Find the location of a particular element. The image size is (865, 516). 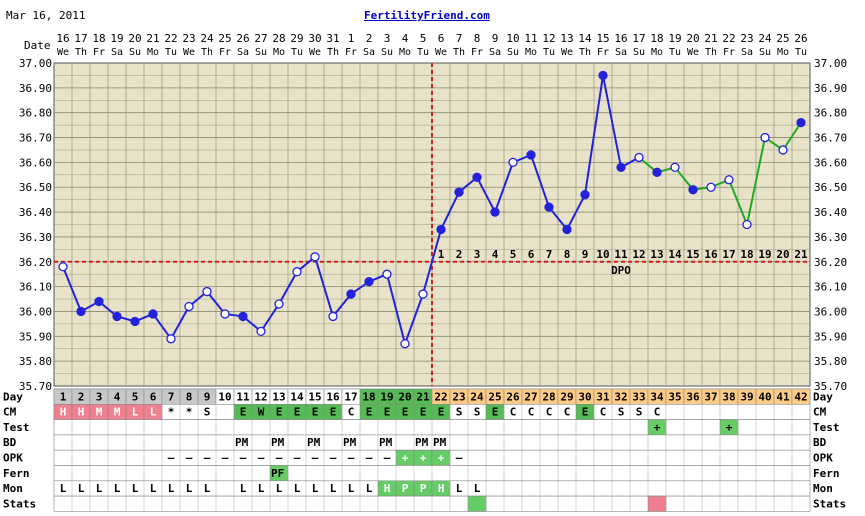

y-tick-label-right: 36.40 is located at coordinates (830, 212).